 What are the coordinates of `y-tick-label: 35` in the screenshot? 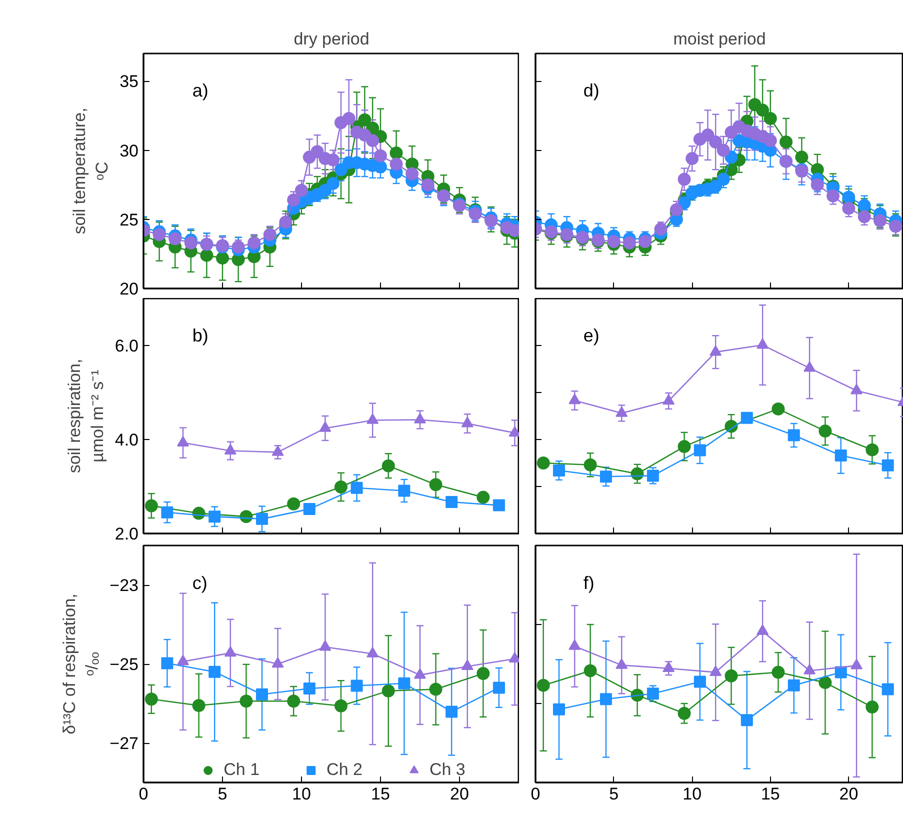 It's located at (129, 82).